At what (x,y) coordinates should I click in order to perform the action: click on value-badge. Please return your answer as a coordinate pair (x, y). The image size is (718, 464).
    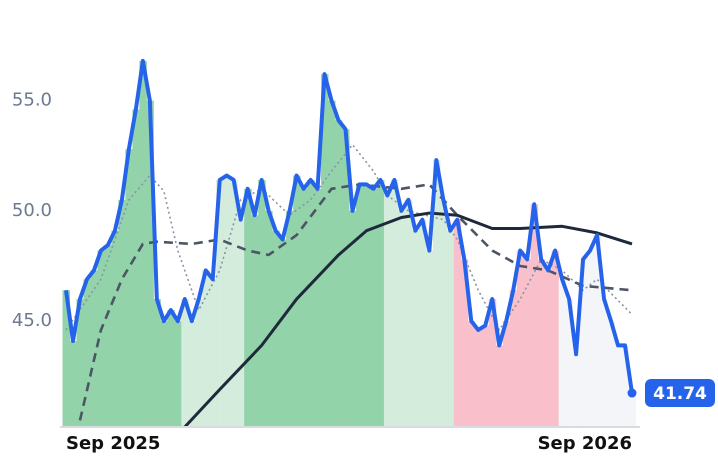
    Looking at the image, I should click on (680, 393).